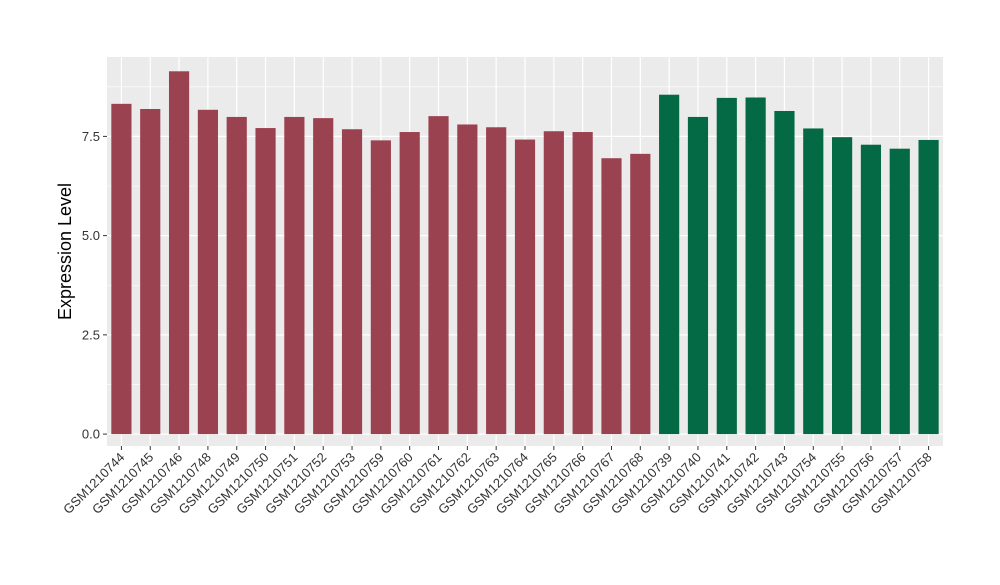  I want to click on y-tick-label: 2.5, so click(91, 334).